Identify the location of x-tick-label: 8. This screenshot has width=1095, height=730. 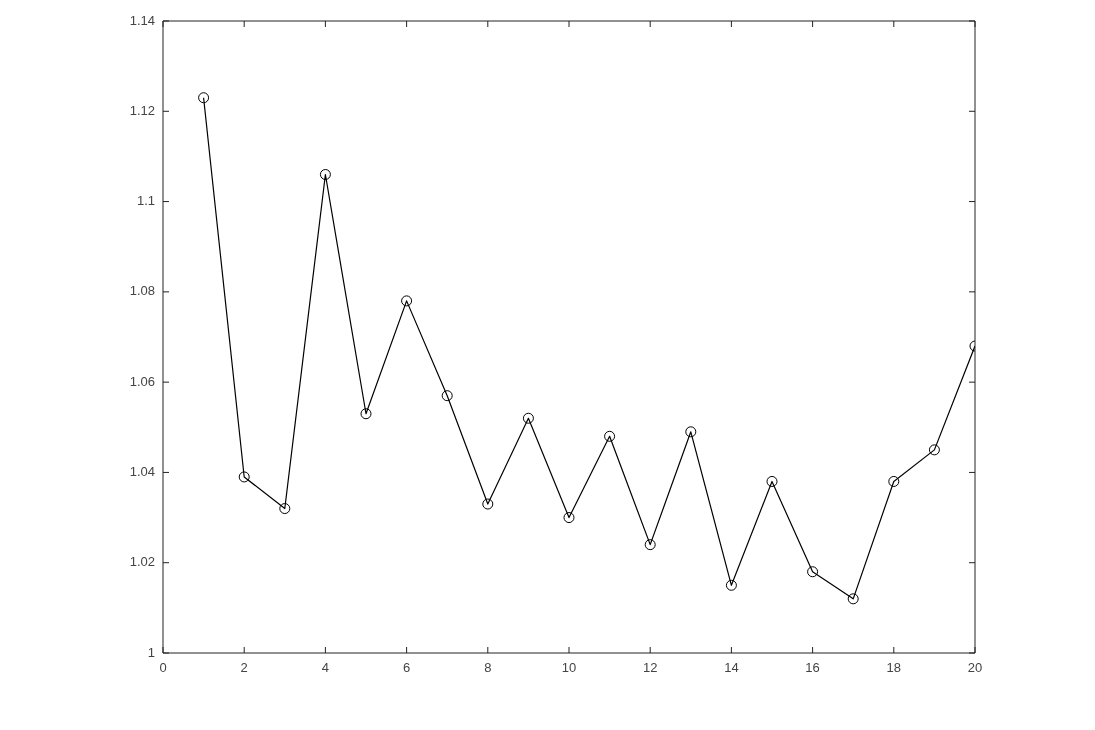
(488, 668).